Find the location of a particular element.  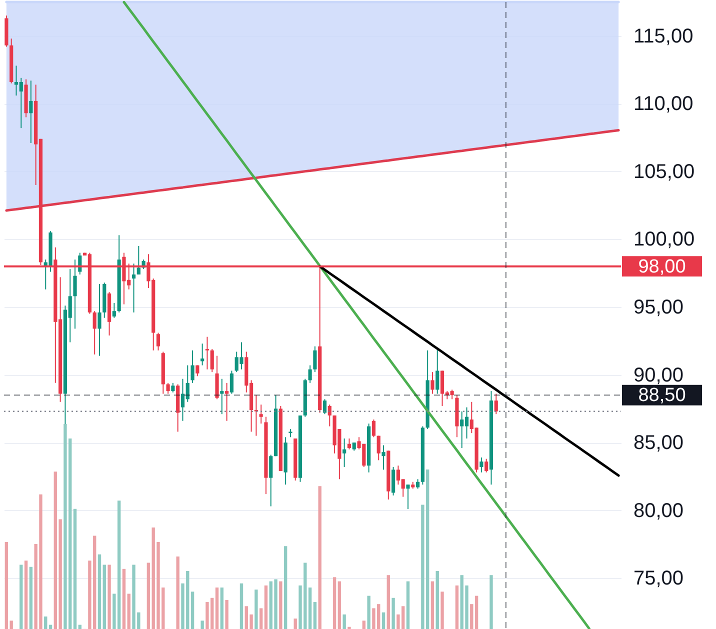

y-tick-label: 105,00 is located at coordinates (664, 171).